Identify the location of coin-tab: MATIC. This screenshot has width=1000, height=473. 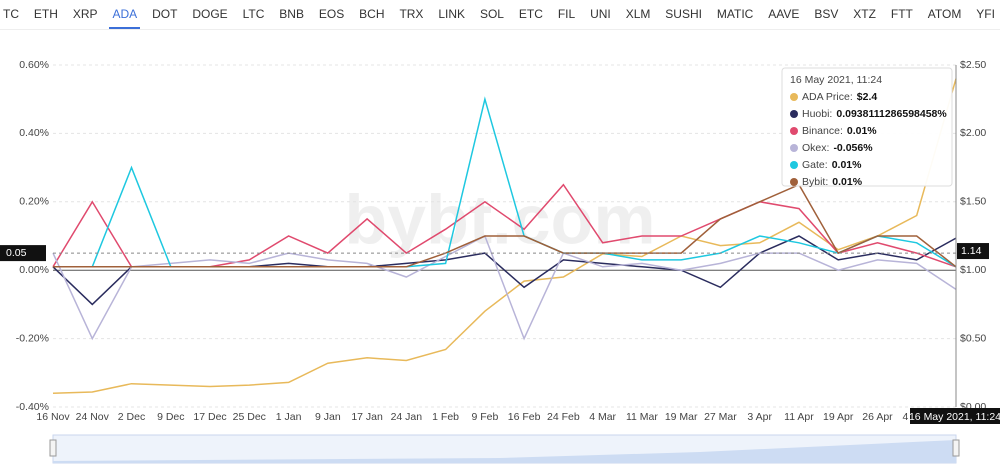
(735, 14).